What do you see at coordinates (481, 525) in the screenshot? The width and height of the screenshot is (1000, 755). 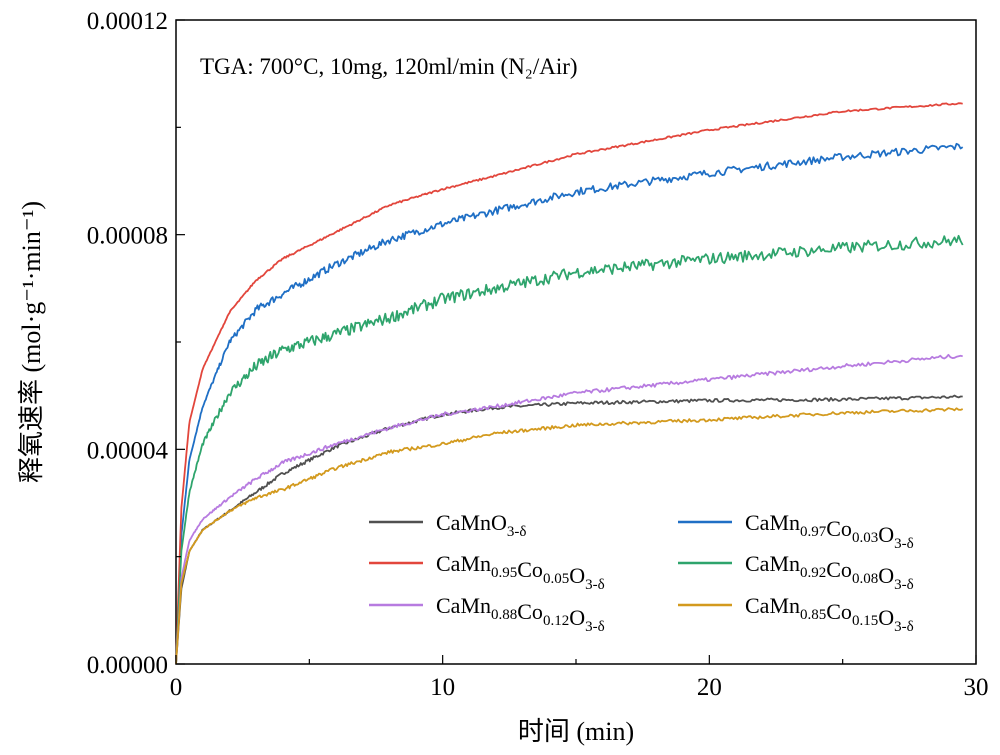 I see `legend-label: CaMnO3-δ` at bounding box center [481, 525].